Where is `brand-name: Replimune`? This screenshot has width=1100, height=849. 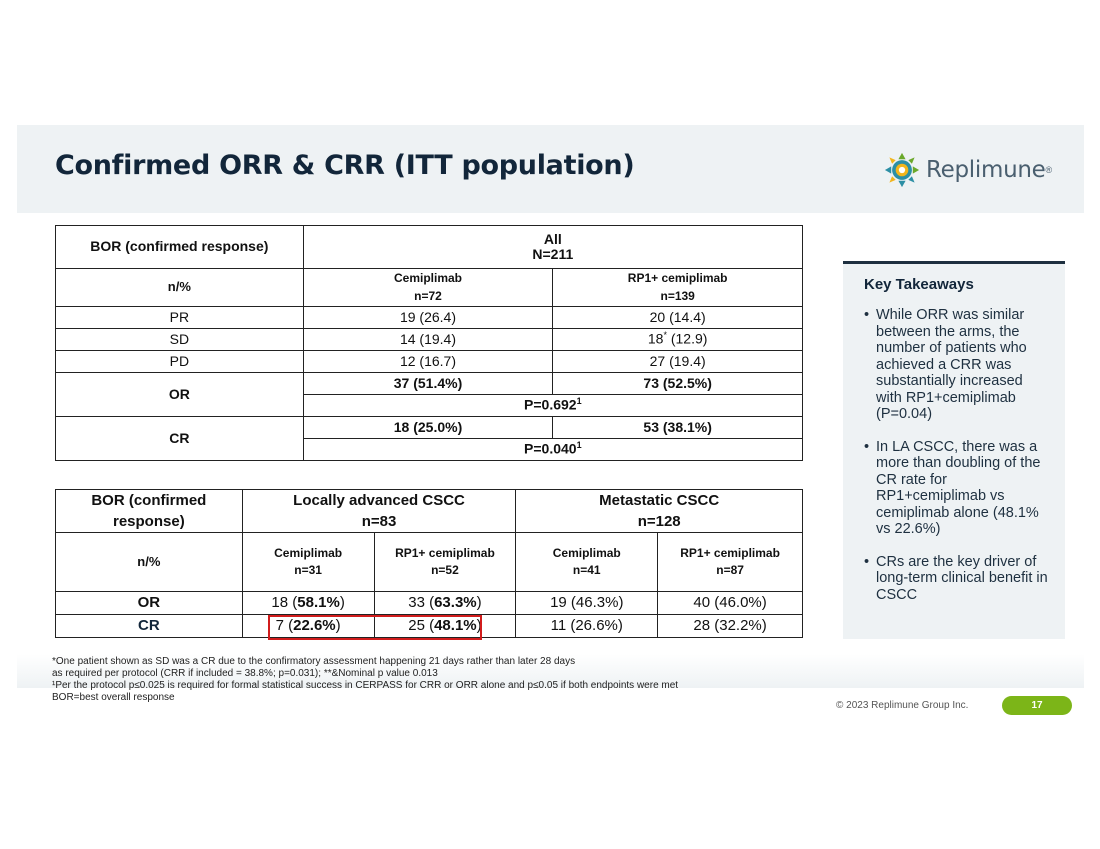 brand-name: Replimune is located at coordinates (986, 170).